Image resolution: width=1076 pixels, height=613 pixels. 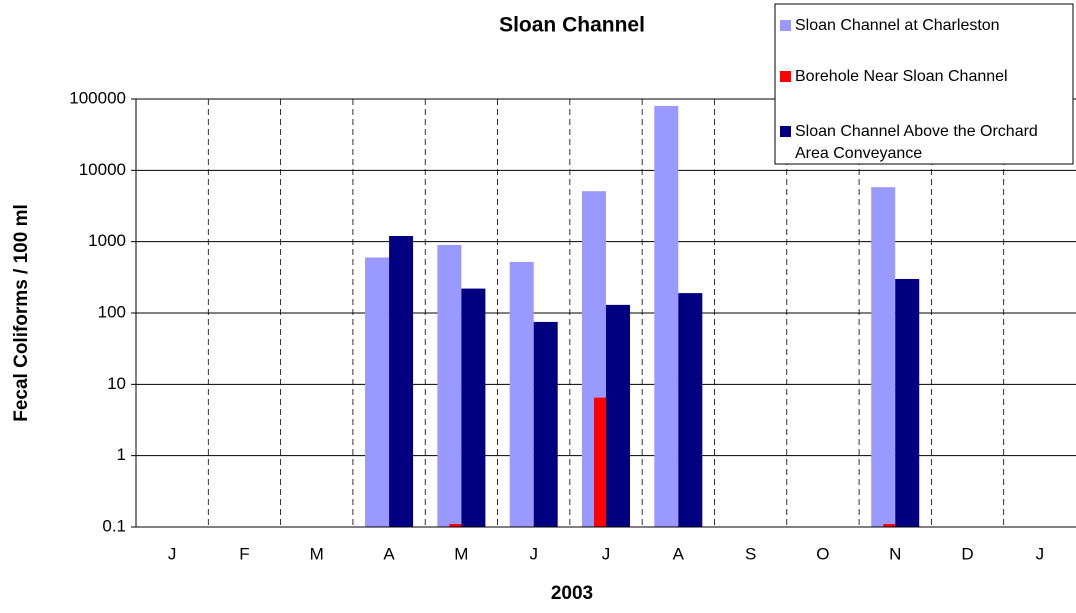 I want to click on y-tick-label: 0.1, so click(x=114, y=525).